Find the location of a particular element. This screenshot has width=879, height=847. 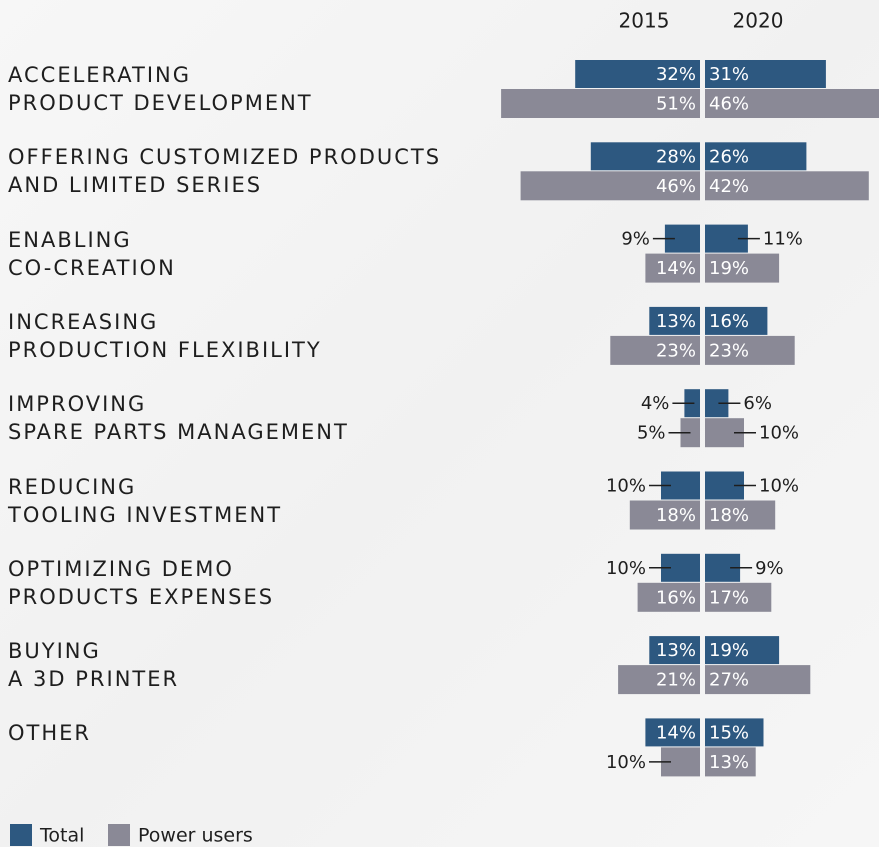

value-label: 6% is located at coordinates (757, 403).